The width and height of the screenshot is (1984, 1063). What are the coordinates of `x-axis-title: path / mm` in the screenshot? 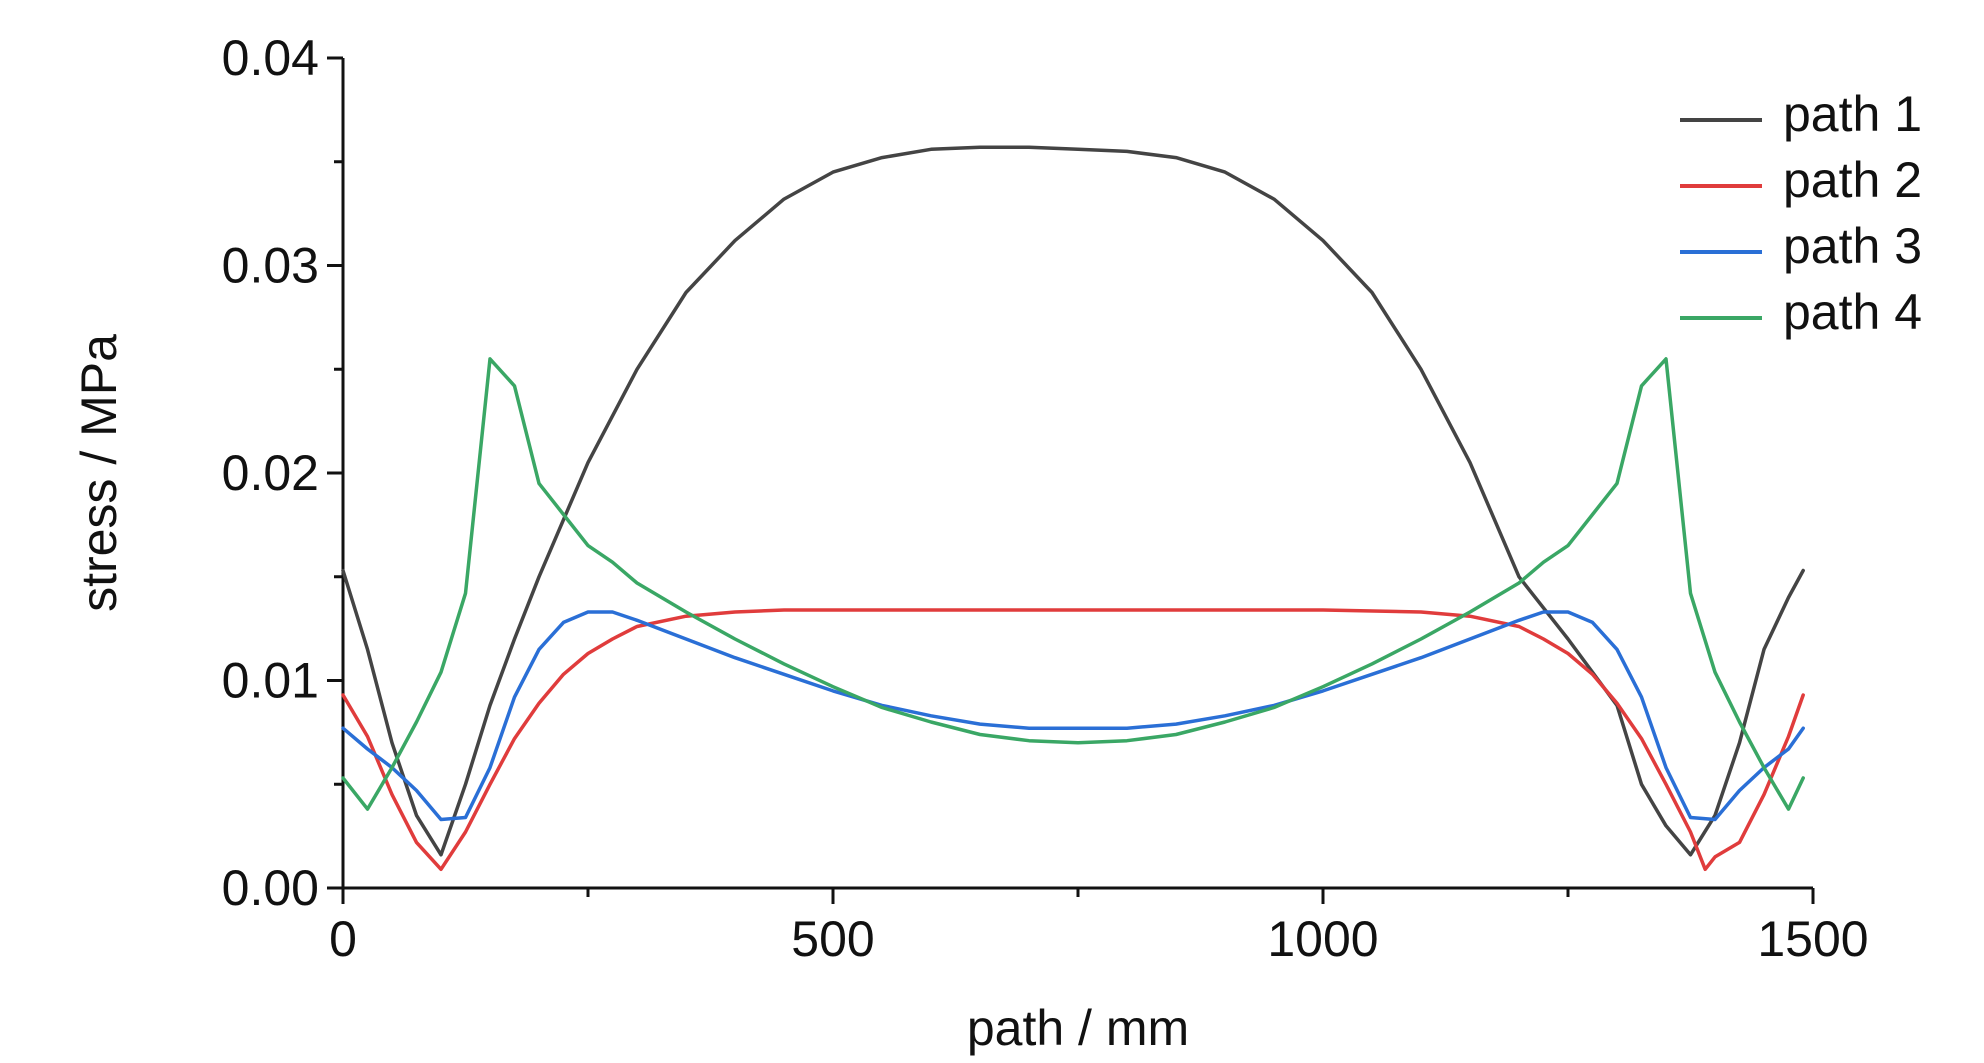 It's located at (1078, 1028).